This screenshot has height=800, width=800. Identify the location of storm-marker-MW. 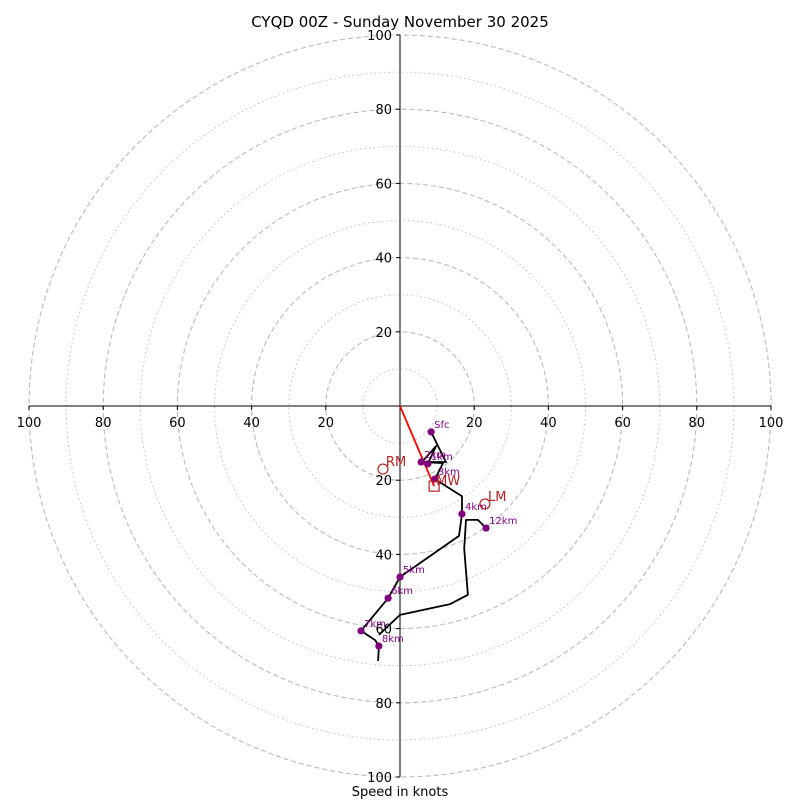
(434, 486).